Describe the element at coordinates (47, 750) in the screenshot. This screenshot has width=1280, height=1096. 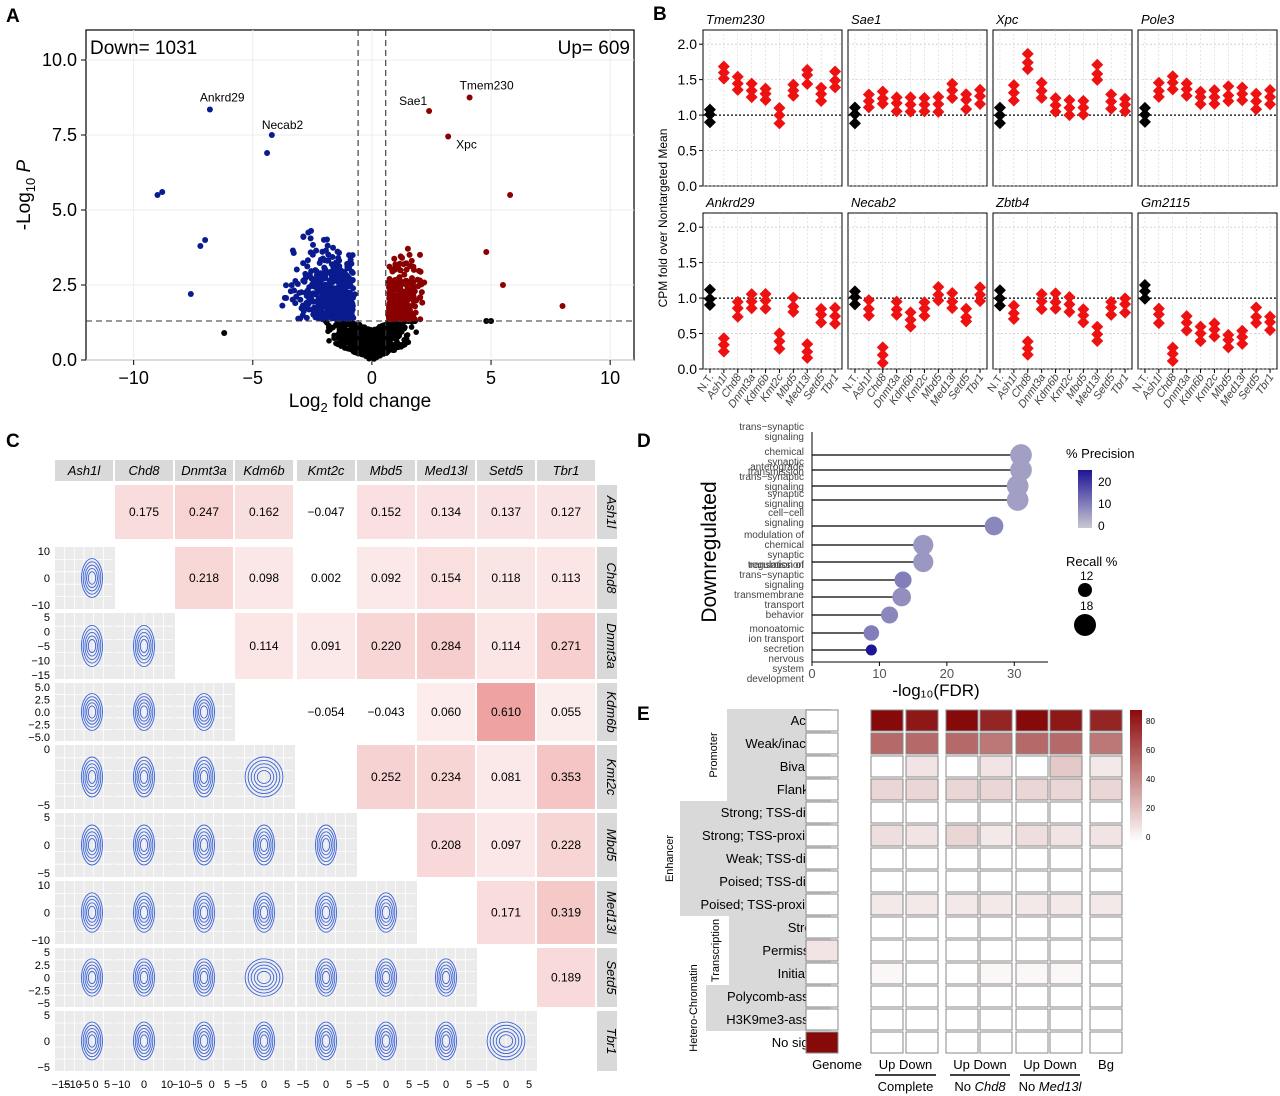
I see `corr-ytick-label: 0` at that location.